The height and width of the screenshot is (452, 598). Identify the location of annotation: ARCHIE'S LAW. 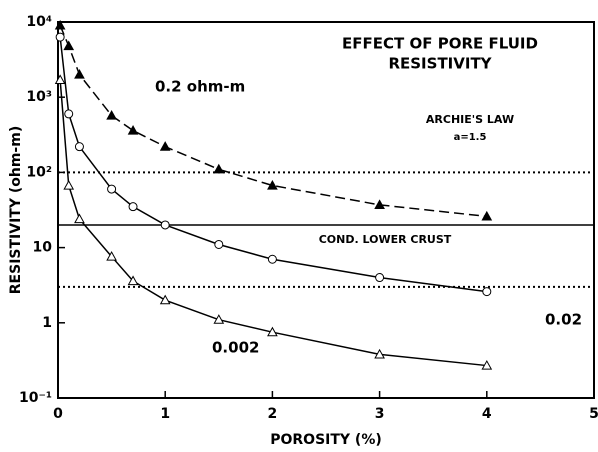
(470, 119).